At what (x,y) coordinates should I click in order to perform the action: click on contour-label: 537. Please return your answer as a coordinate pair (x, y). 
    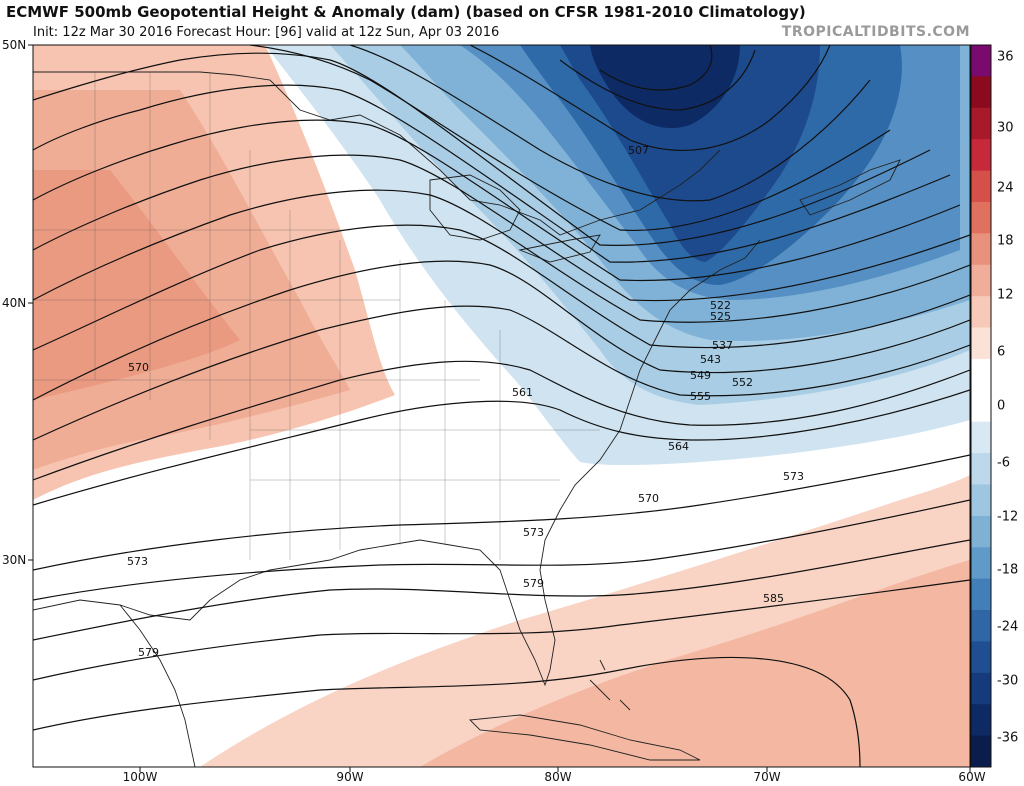
    Looking at the image, I should click on (722, 345).